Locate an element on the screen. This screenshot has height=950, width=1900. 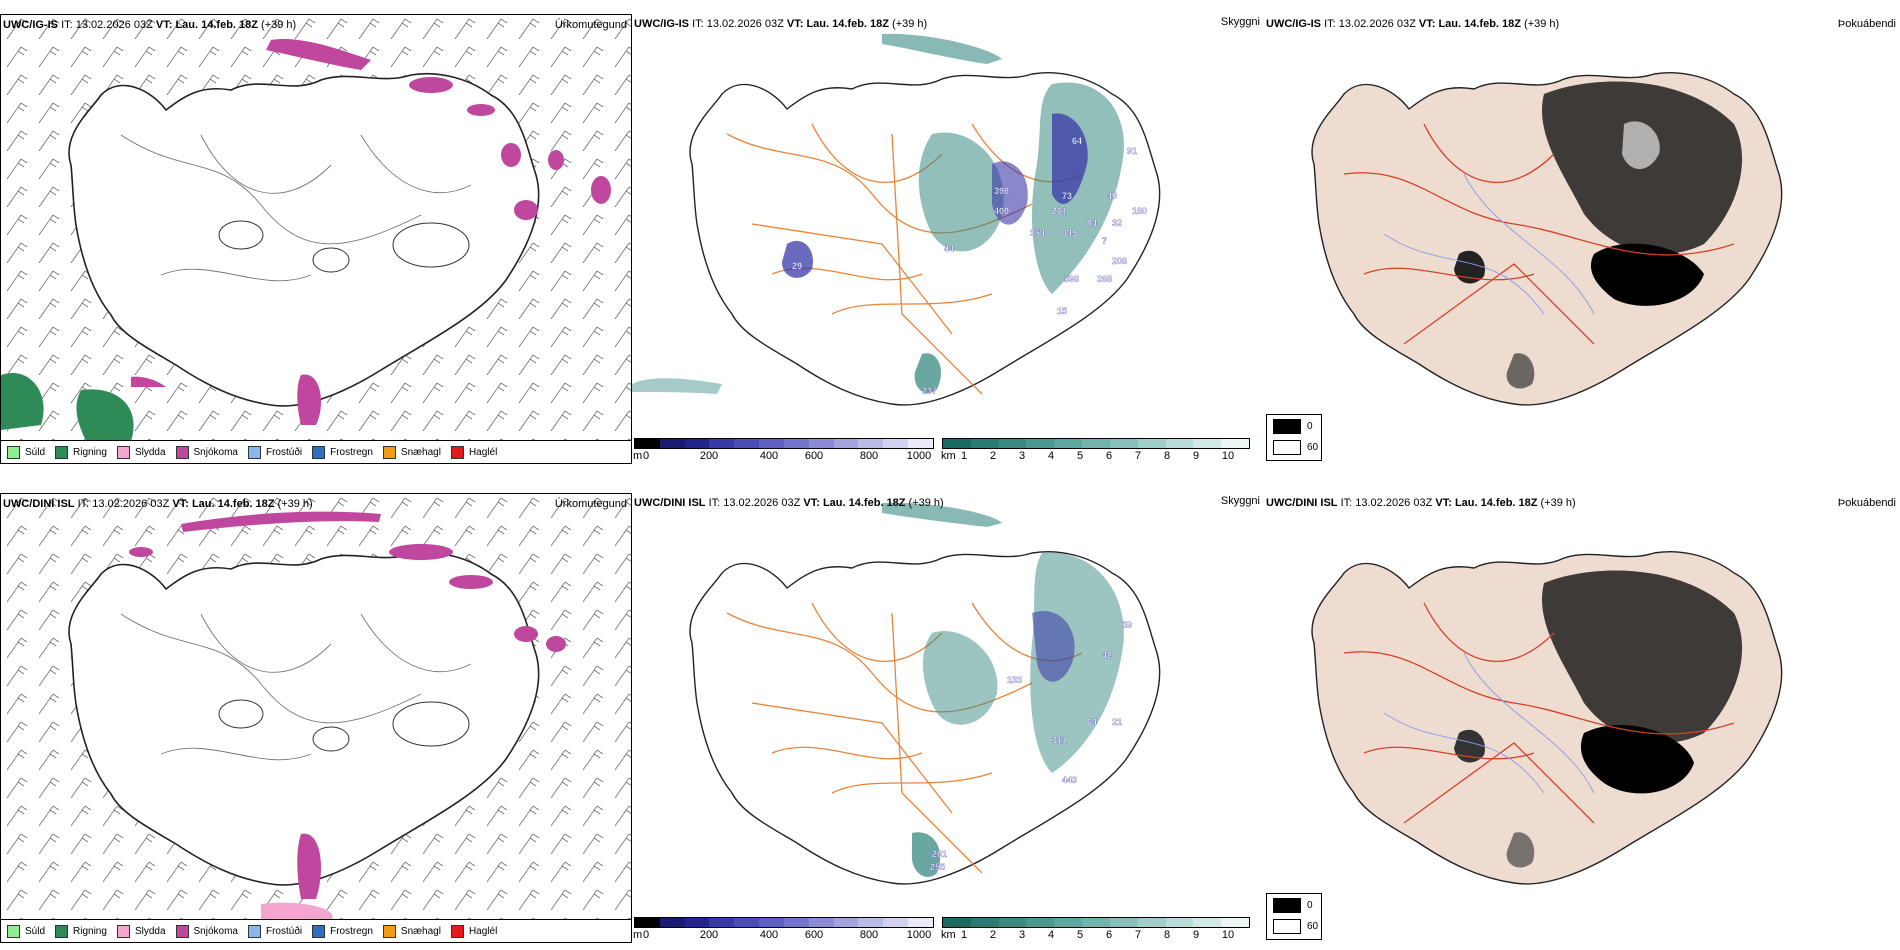
model-name: UWC/DINI ISL is located at coordinates (39, 504).